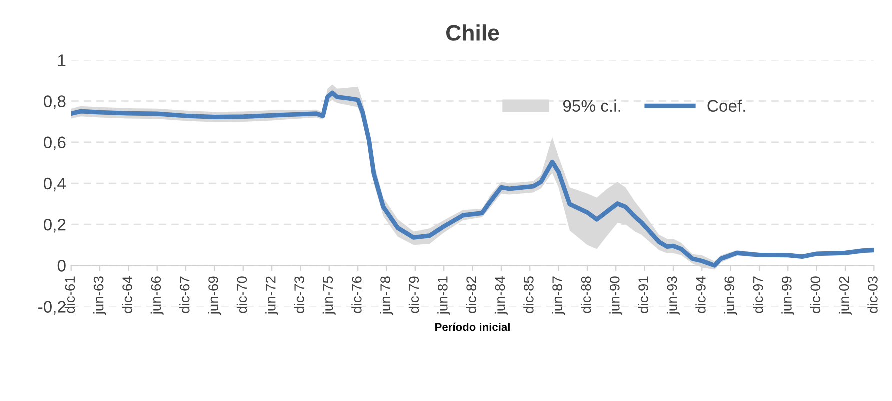 This screenshot has height=401, width=892. Describe the element at coordinates (127, 295) in the screenshot. I see `x-tick-label: dic-64` at that location.